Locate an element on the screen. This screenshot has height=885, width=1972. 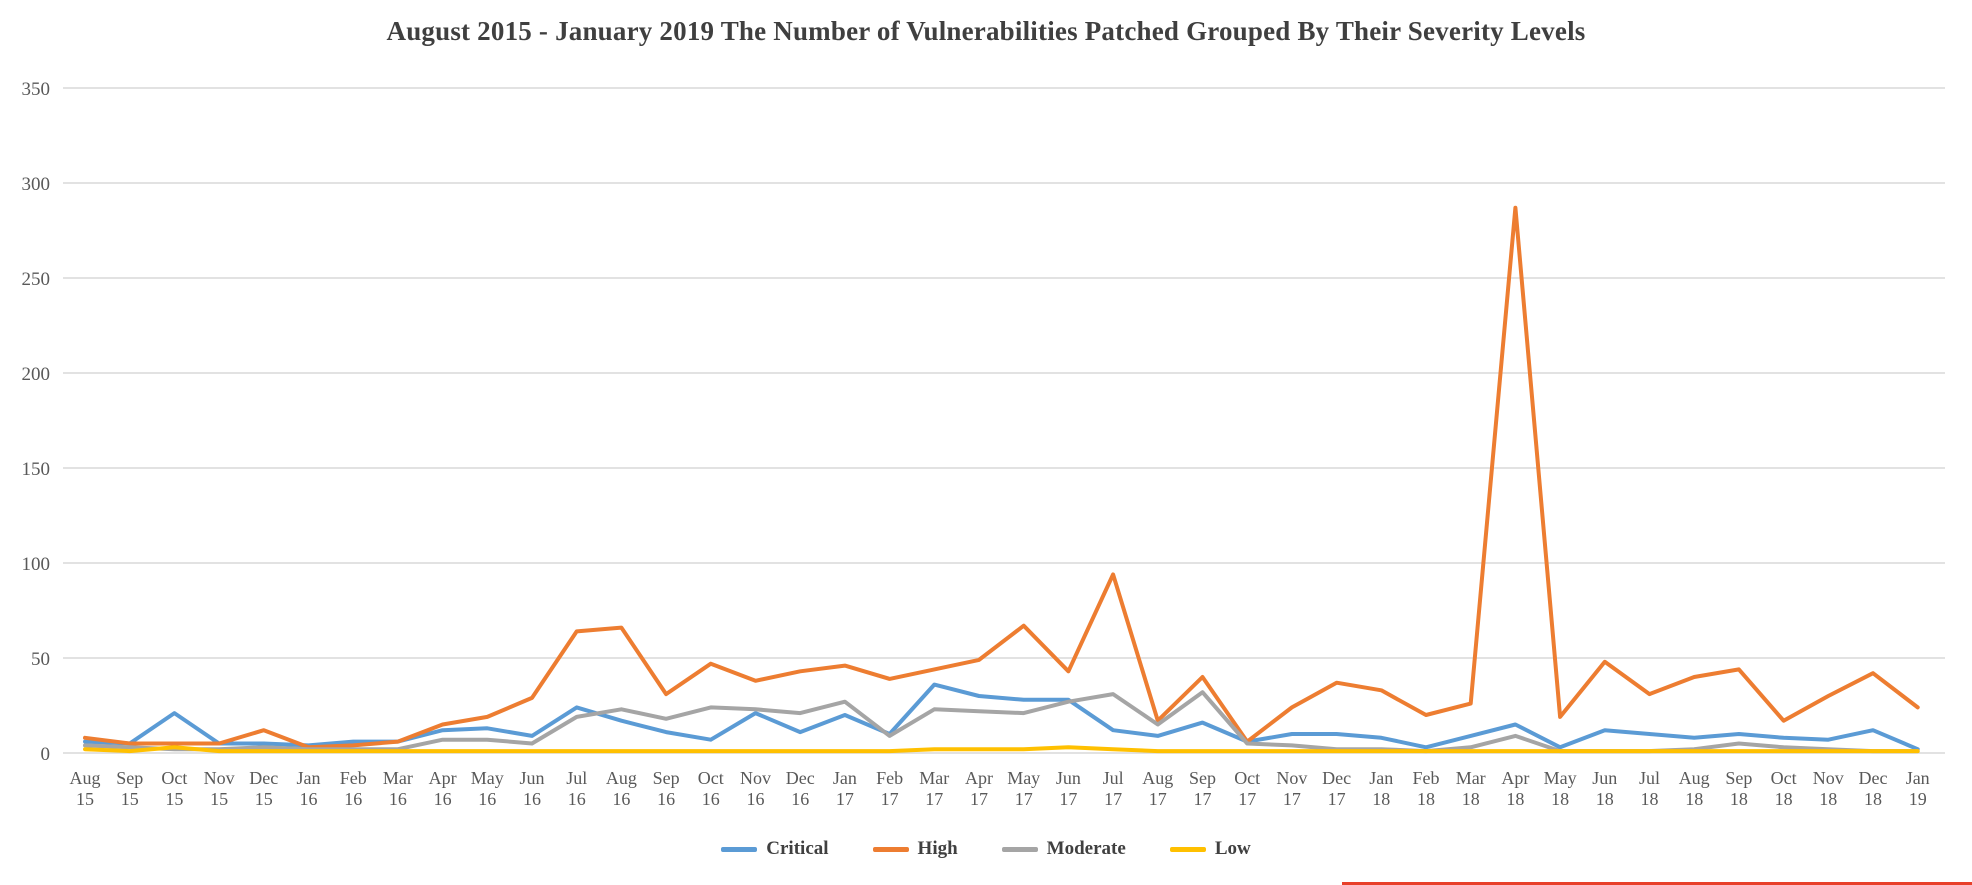
y-tick-label-350: 350 is located at coordinates (36, 89).